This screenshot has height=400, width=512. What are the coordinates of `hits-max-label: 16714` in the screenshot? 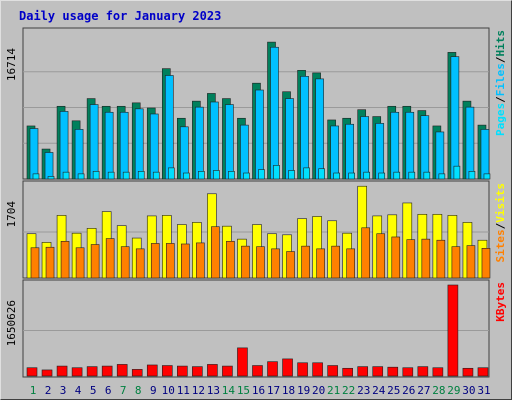 It's located at (11, 64).